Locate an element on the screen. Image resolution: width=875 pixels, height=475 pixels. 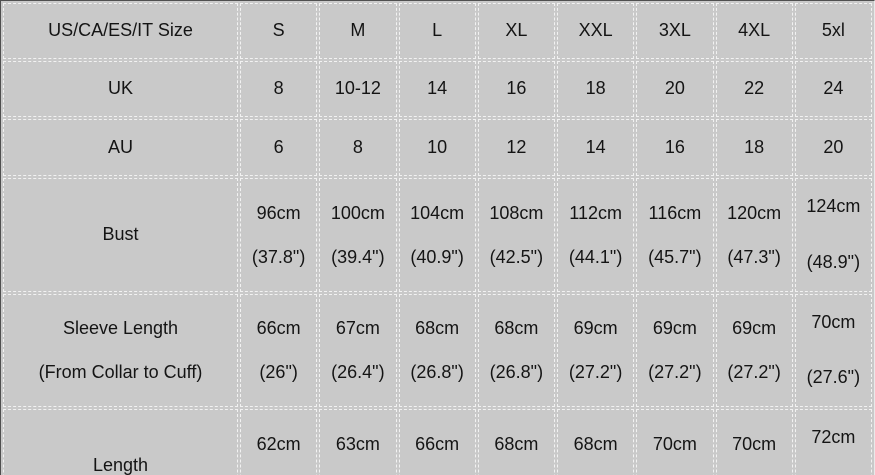
cell-line: Sleeve Length is located at coordinates (120, 328).